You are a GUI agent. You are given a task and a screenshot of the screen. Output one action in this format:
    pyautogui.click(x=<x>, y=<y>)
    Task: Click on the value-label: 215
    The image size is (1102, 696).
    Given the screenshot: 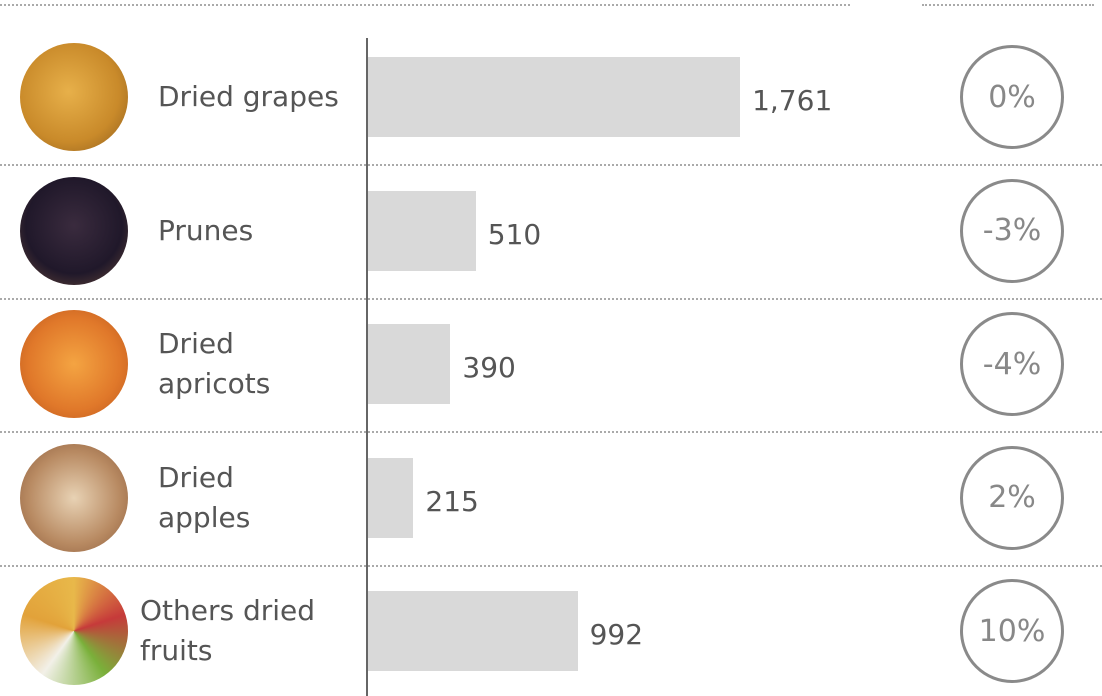 What is the action you would take?
    pyautogui.click(x=452, y=501)
    